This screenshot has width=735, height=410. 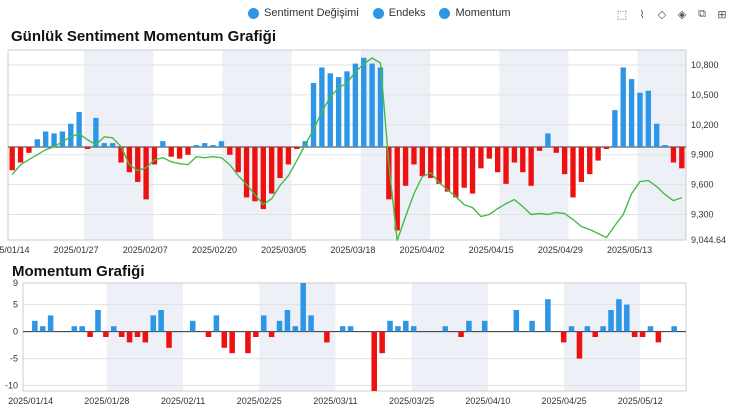 What do you see at coordinates (682, 14) in the screenshot?
I see `keep-select-icon: ◈` at bounding box center [682, 14].